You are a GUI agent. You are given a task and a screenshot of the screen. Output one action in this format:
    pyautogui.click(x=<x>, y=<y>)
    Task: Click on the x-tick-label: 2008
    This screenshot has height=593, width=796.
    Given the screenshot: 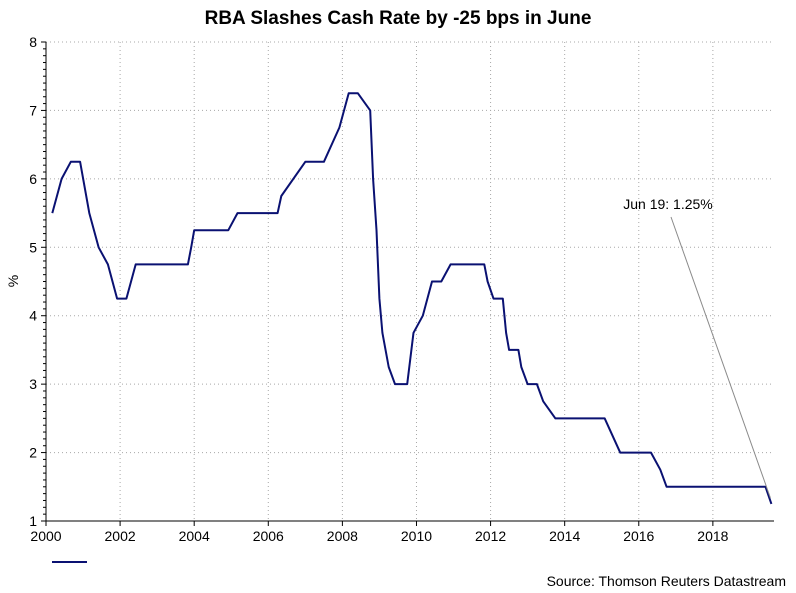 What is the action you would take?
    pyautogui.click(x=342, y=536)
    